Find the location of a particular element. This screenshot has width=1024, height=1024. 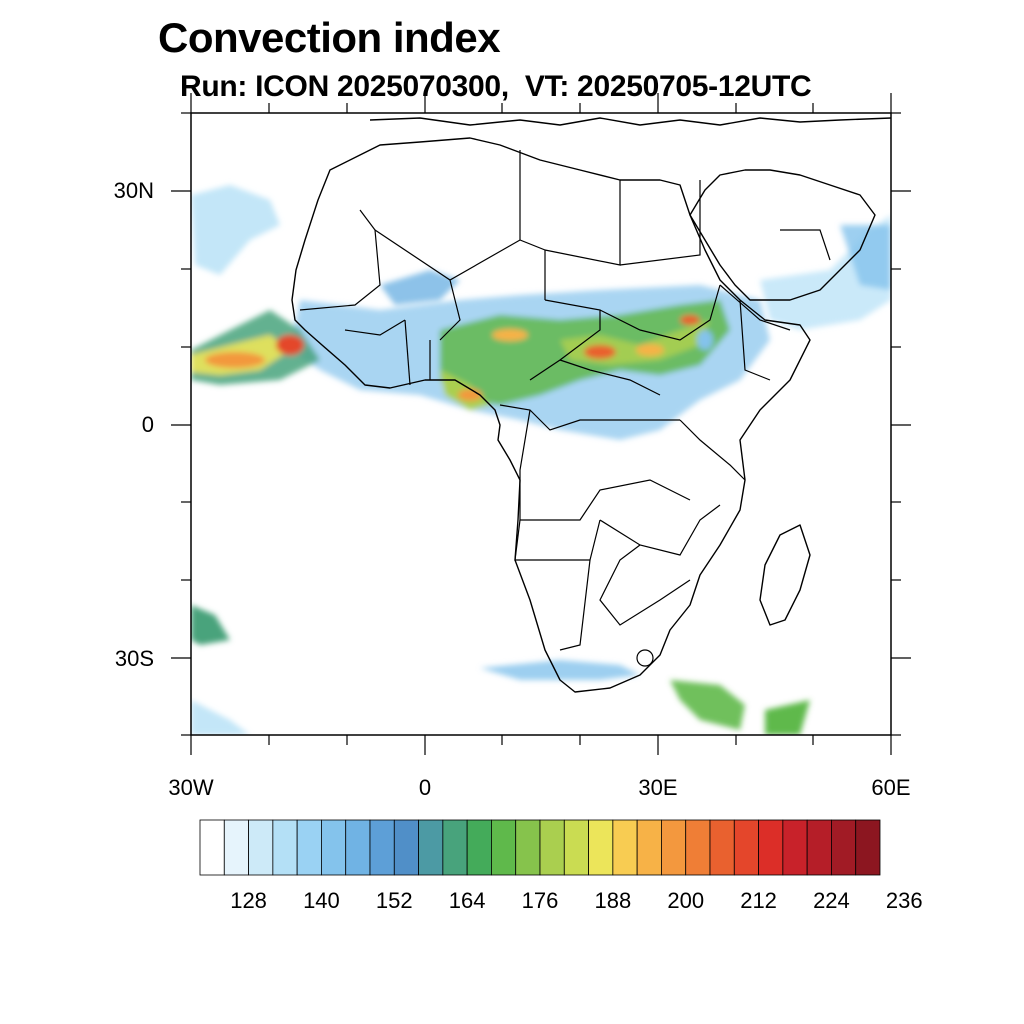

colorbar-label: 212 is located at coordinates (758, 900).